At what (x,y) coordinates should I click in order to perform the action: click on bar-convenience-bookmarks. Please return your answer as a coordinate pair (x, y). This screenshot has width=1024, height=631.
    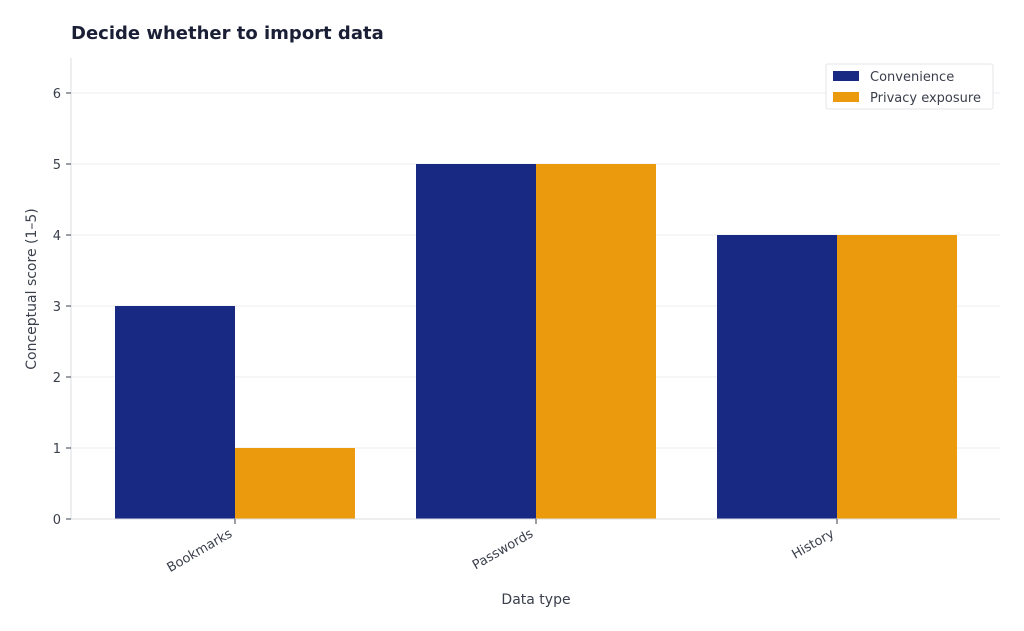
    Looking at the image, I should click on (175, 412).